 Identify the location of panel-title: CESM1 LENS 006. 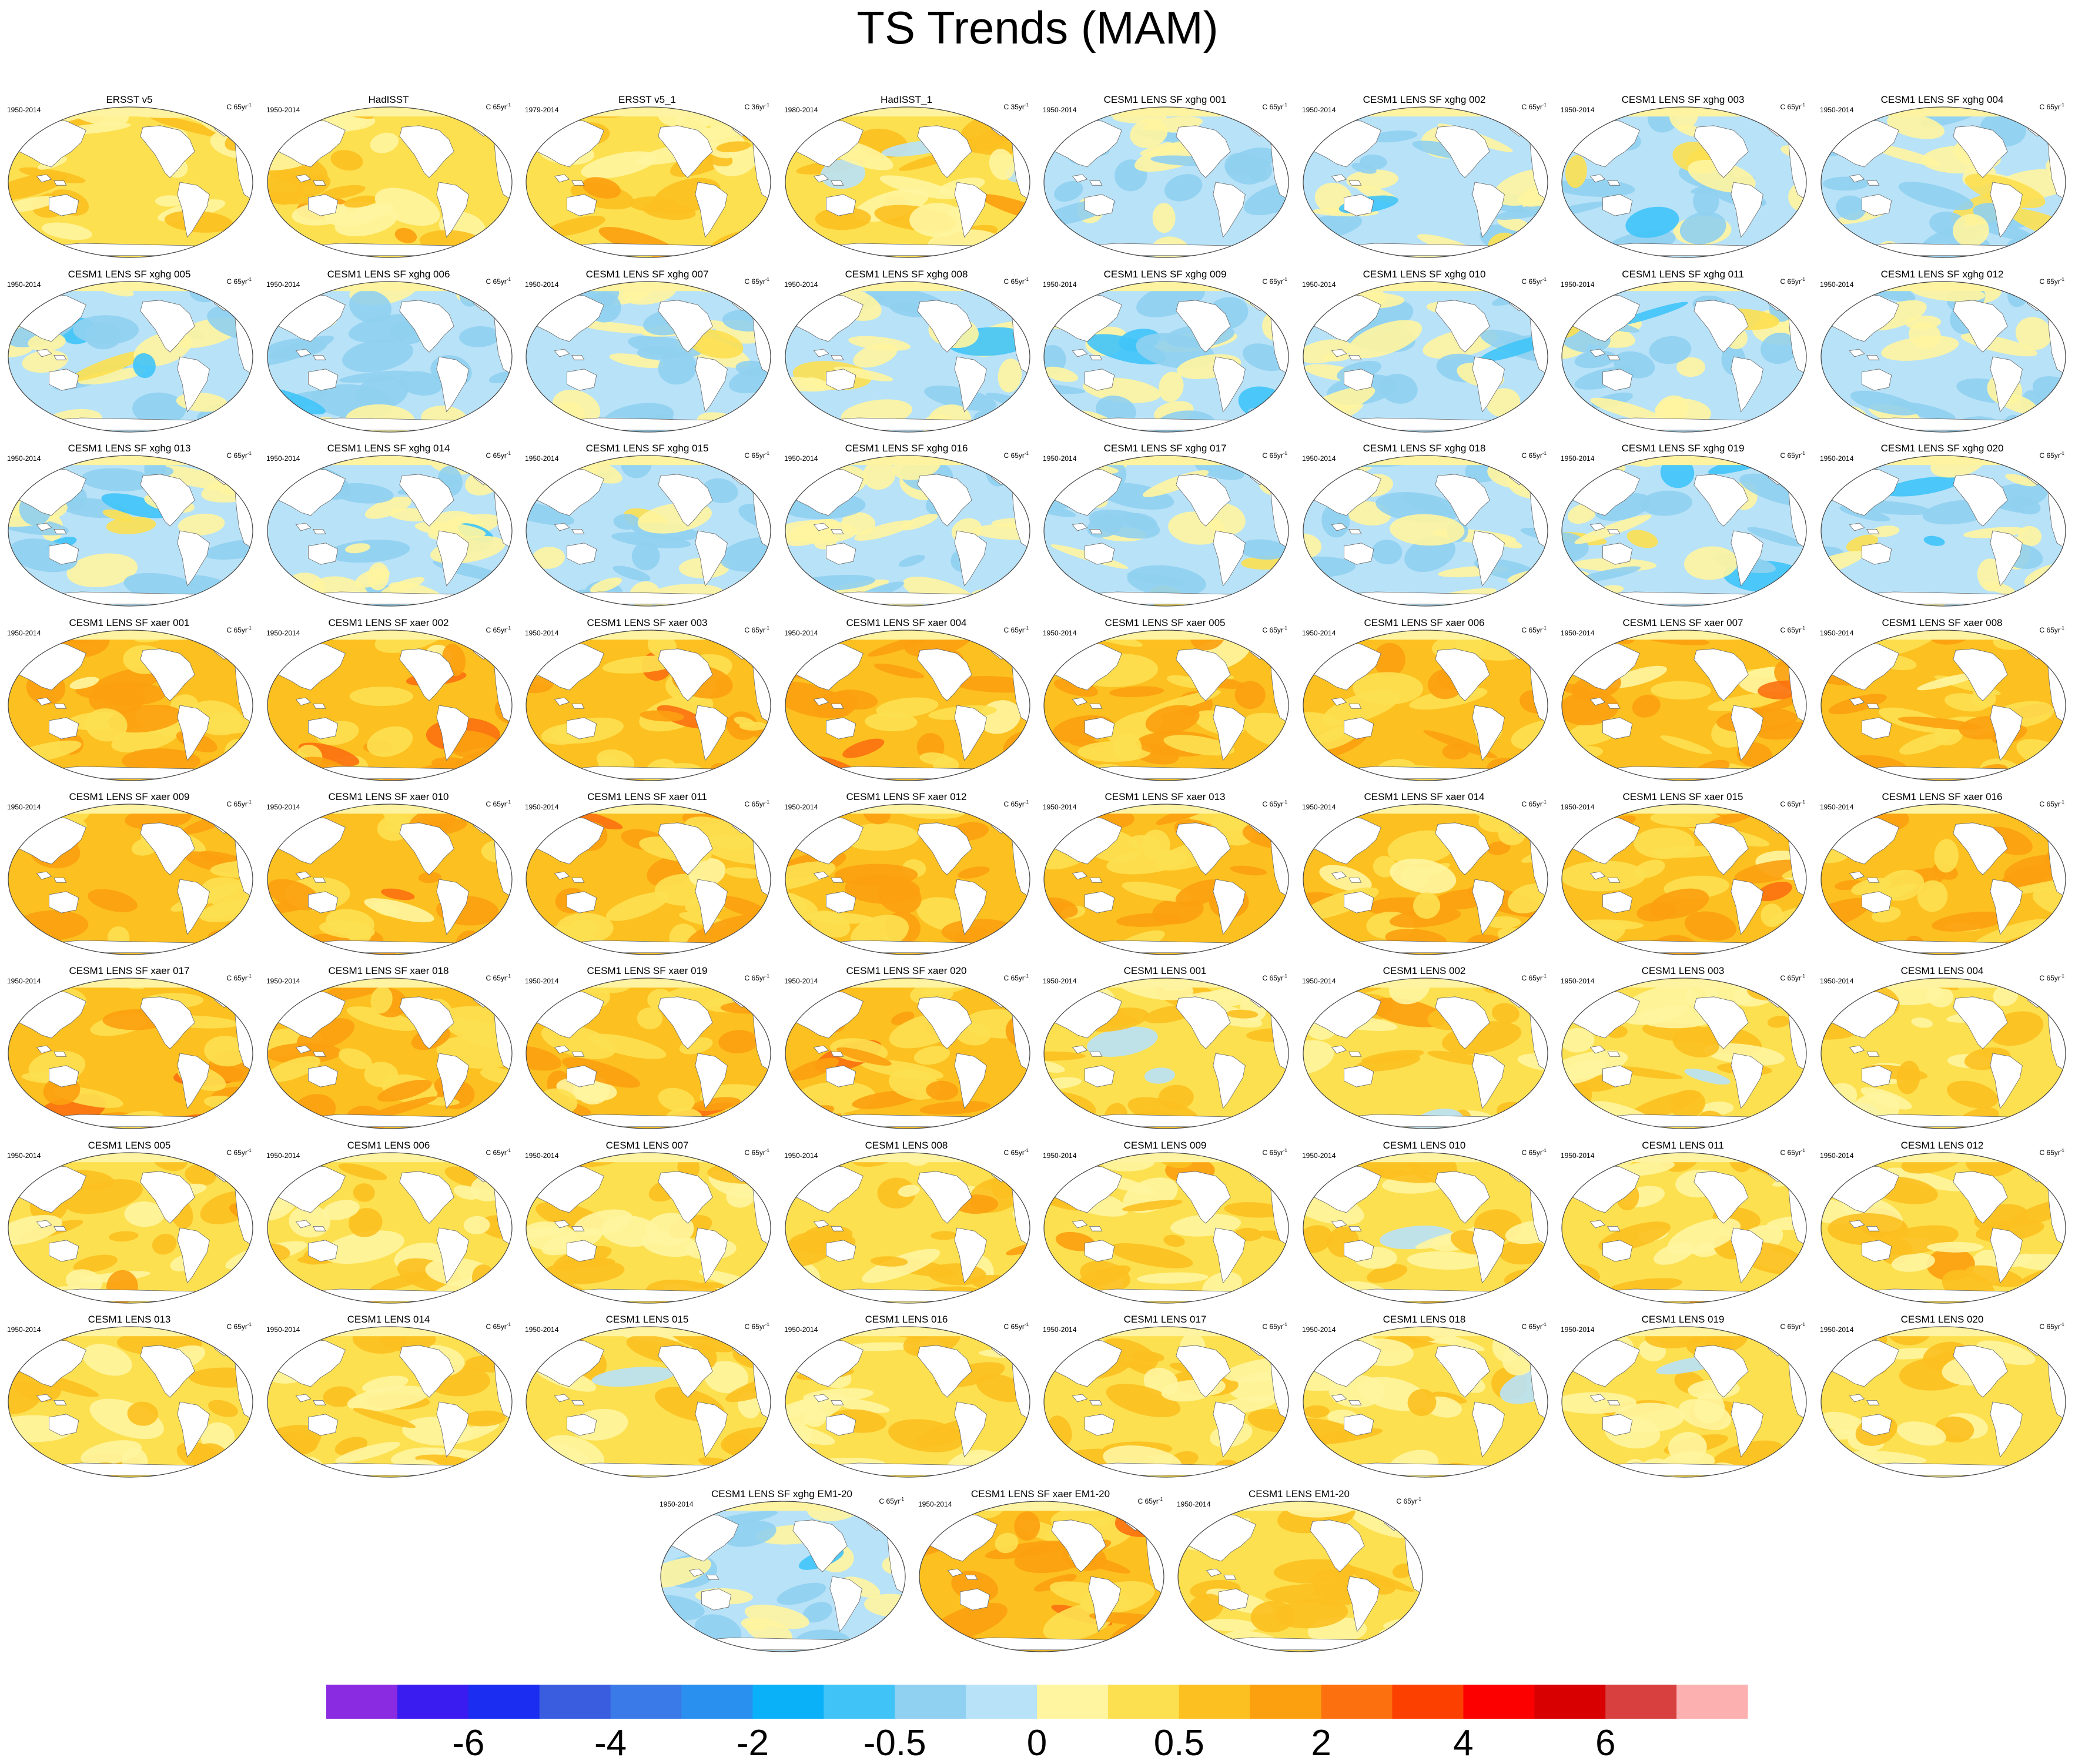
(388, 1145).